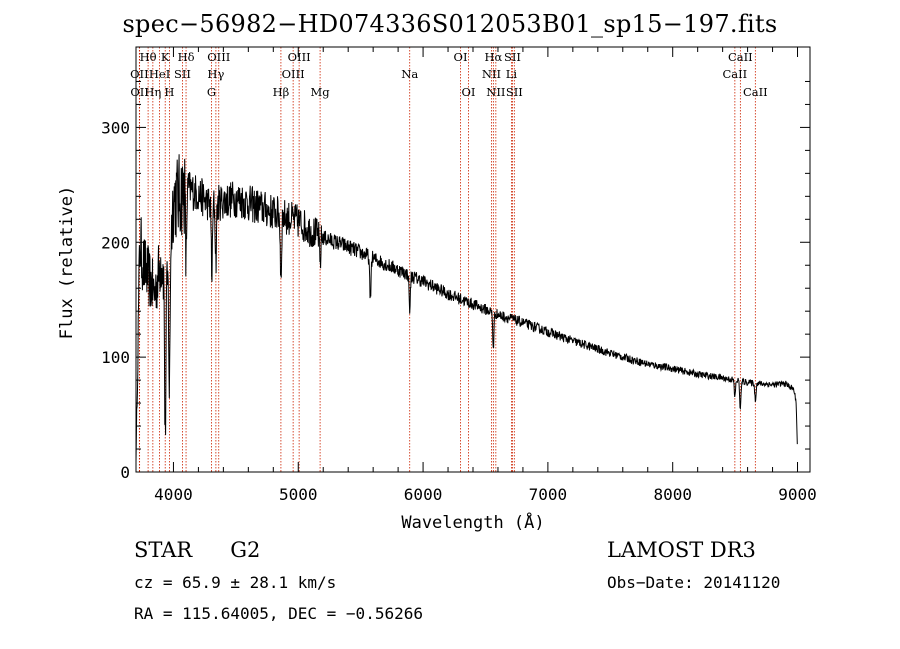 This screenshot has height=649, width=900. What do you see at coordinates (548, 494) in the screenshot?
I see `x-tick-label: 7000` at bounding box center [548, 494].